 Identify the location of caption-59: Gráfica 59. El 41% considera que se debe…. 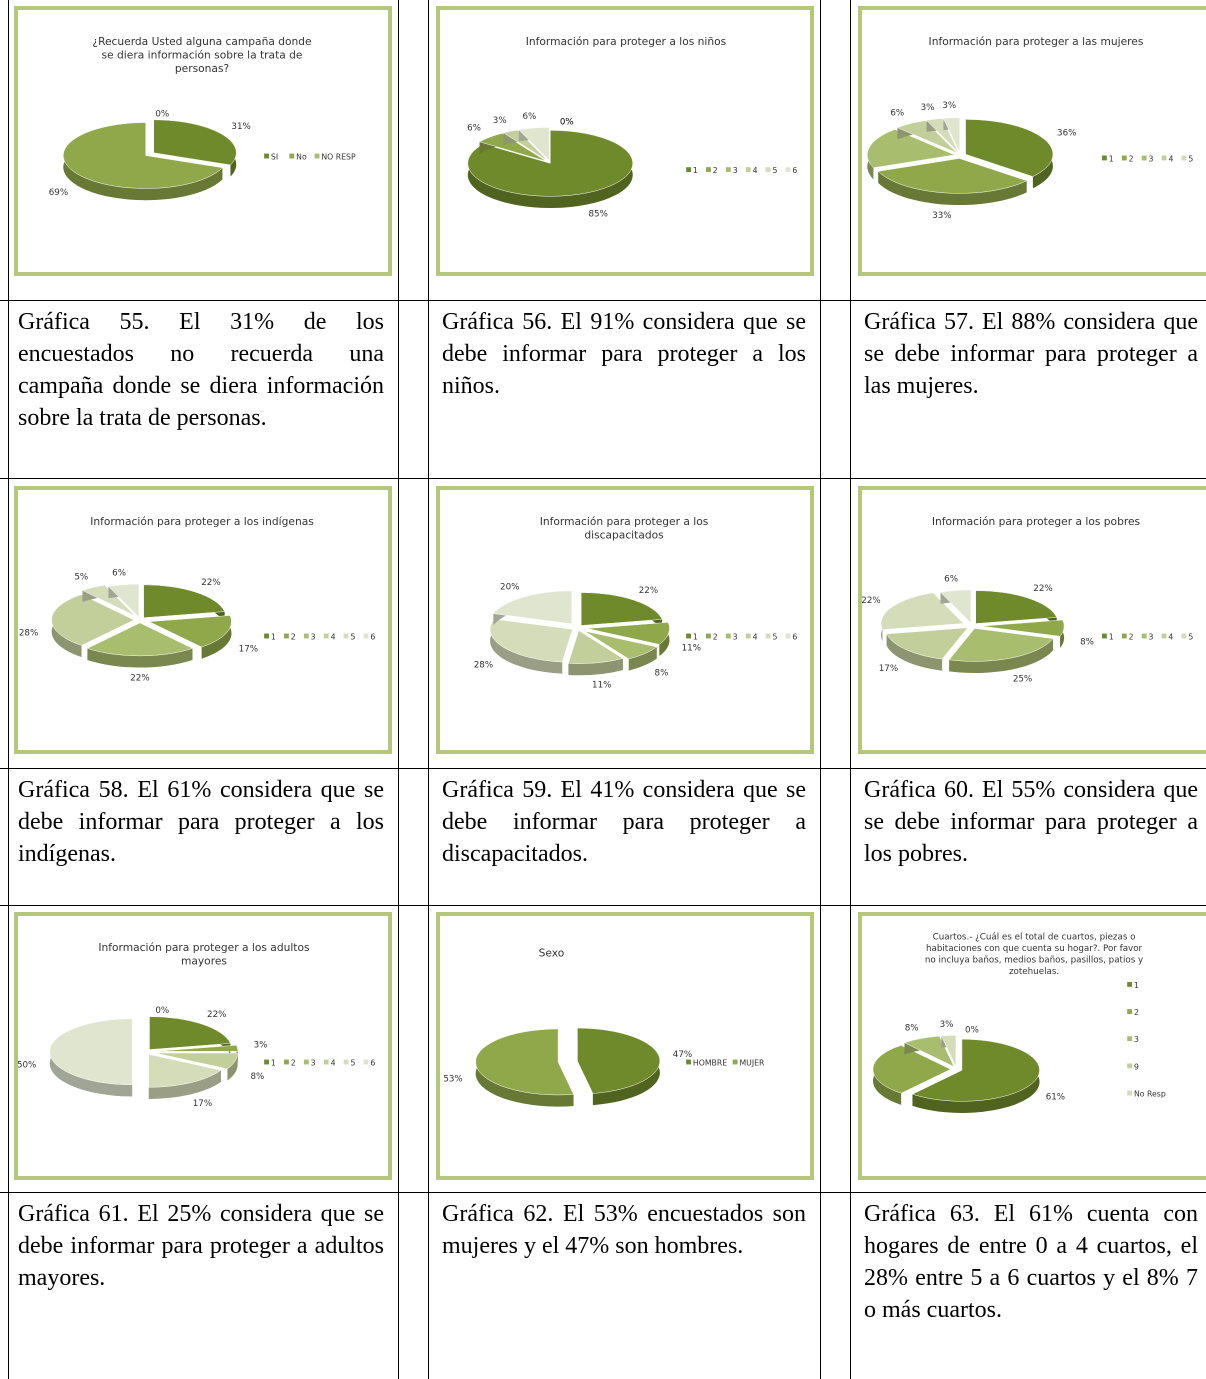
(624, 822).